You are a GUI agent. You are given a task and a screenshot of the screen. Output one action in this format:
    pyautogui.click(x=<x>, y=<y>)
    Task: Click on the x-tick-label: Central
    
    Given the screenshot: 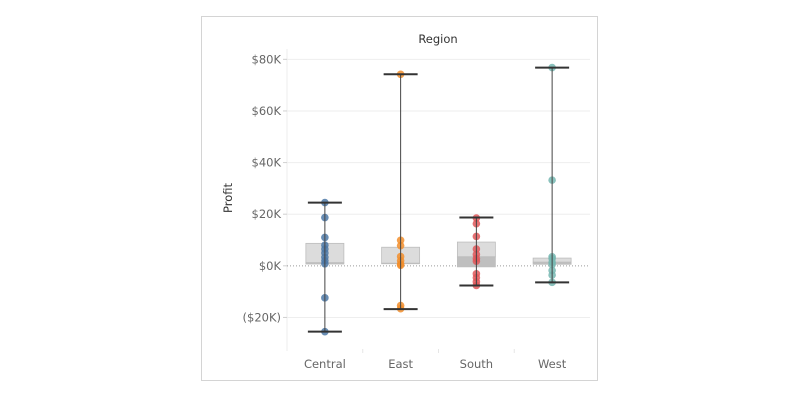 What is the action you would take?
    pyautogui.click(x=325, y=364)
    